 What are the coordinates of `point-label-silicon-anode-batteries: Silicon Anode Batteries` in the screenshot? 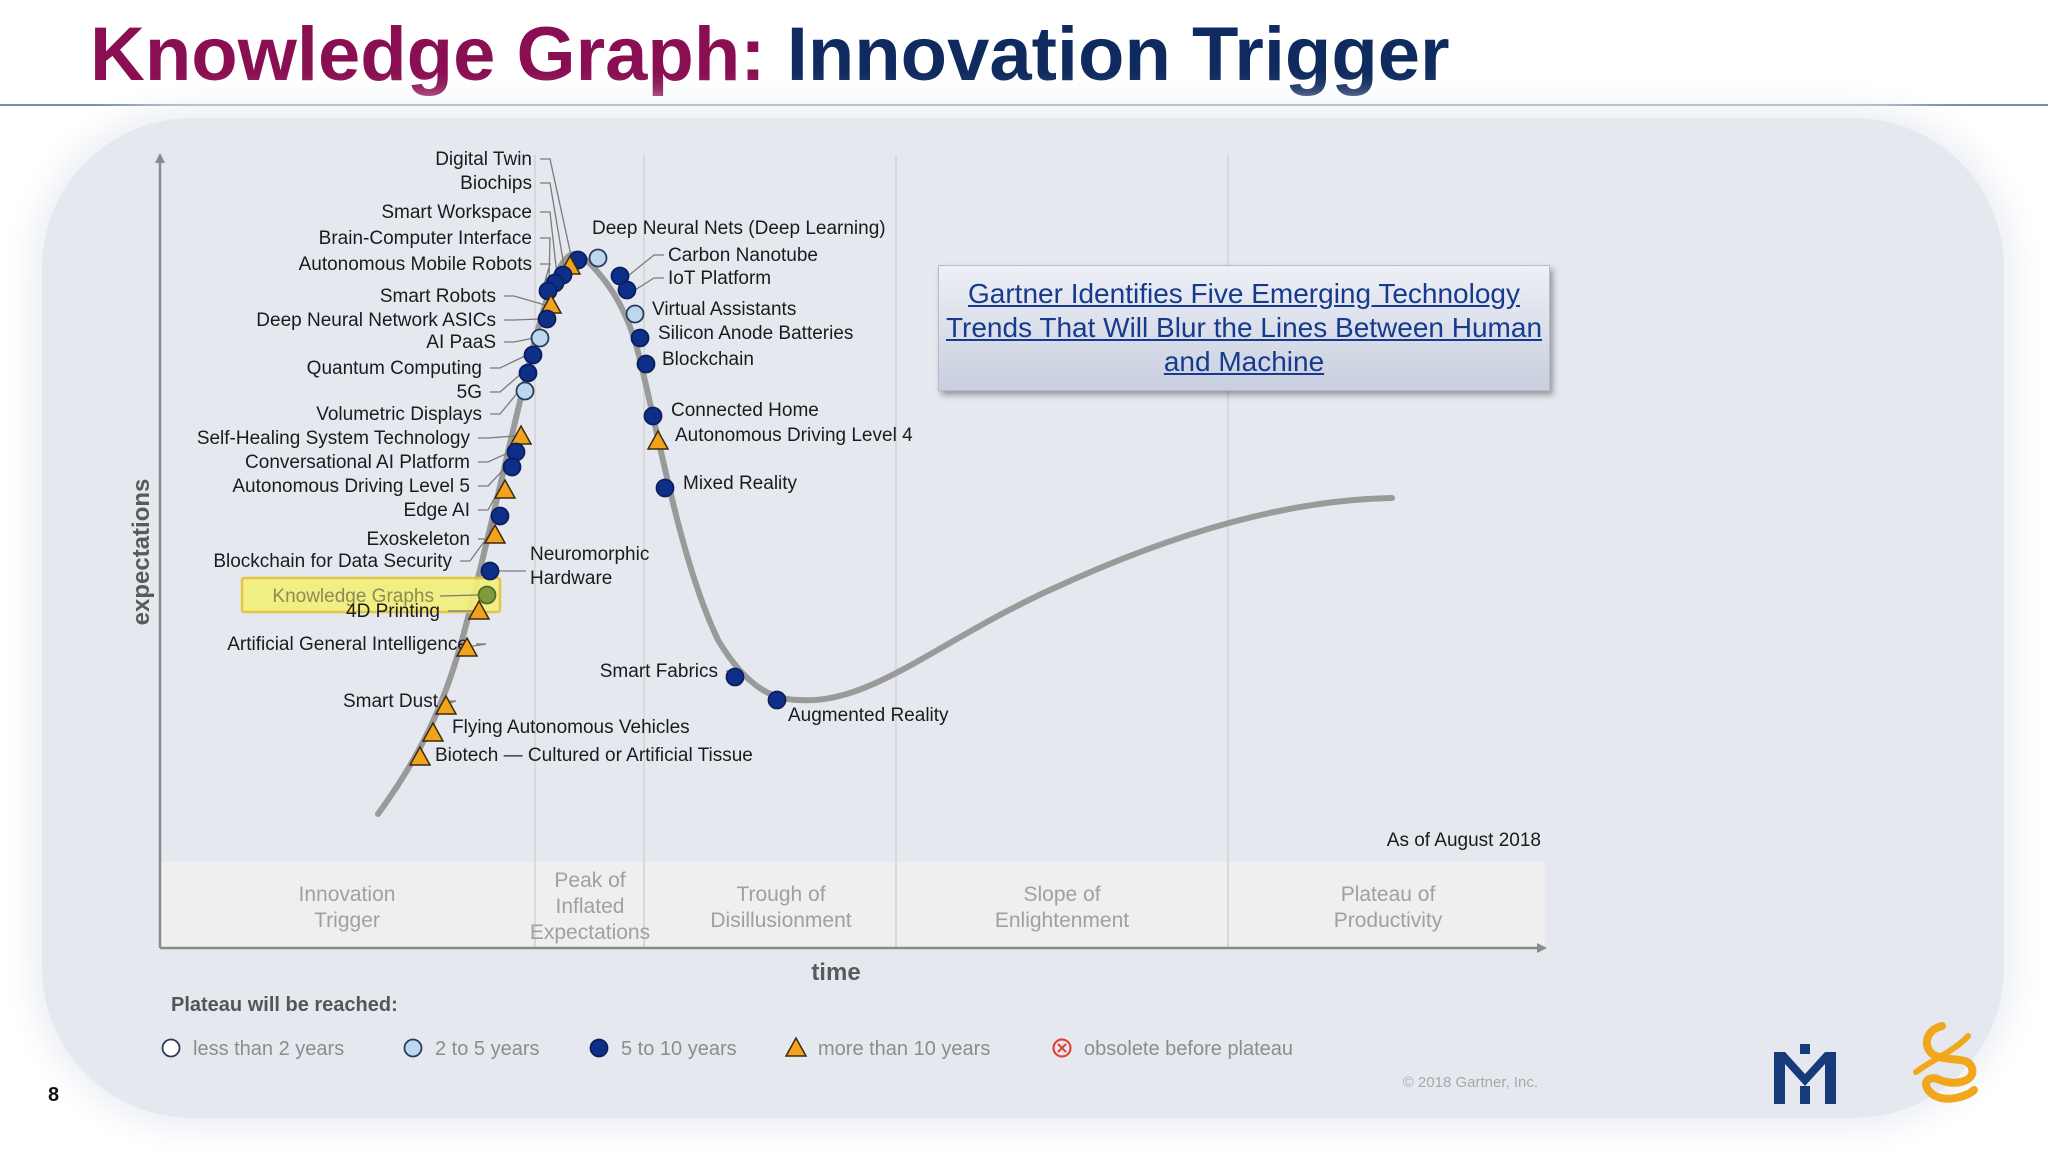 It's located at (755, 333).